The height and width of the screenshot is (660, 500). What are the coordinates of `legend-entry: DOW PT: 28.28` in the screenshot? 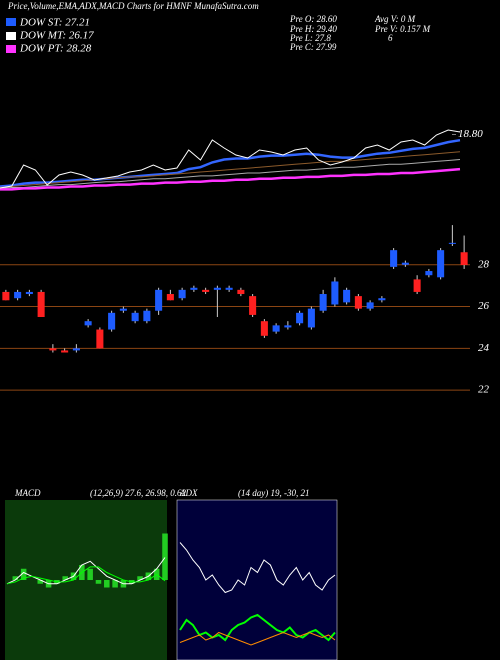 It's located at (55, 49).